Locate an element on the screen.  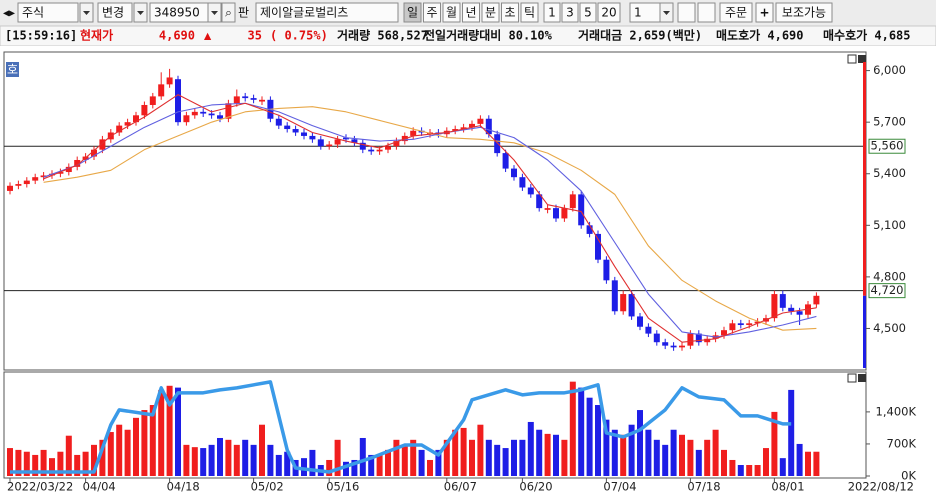
badge-bg is located at coordinates (12, 69).